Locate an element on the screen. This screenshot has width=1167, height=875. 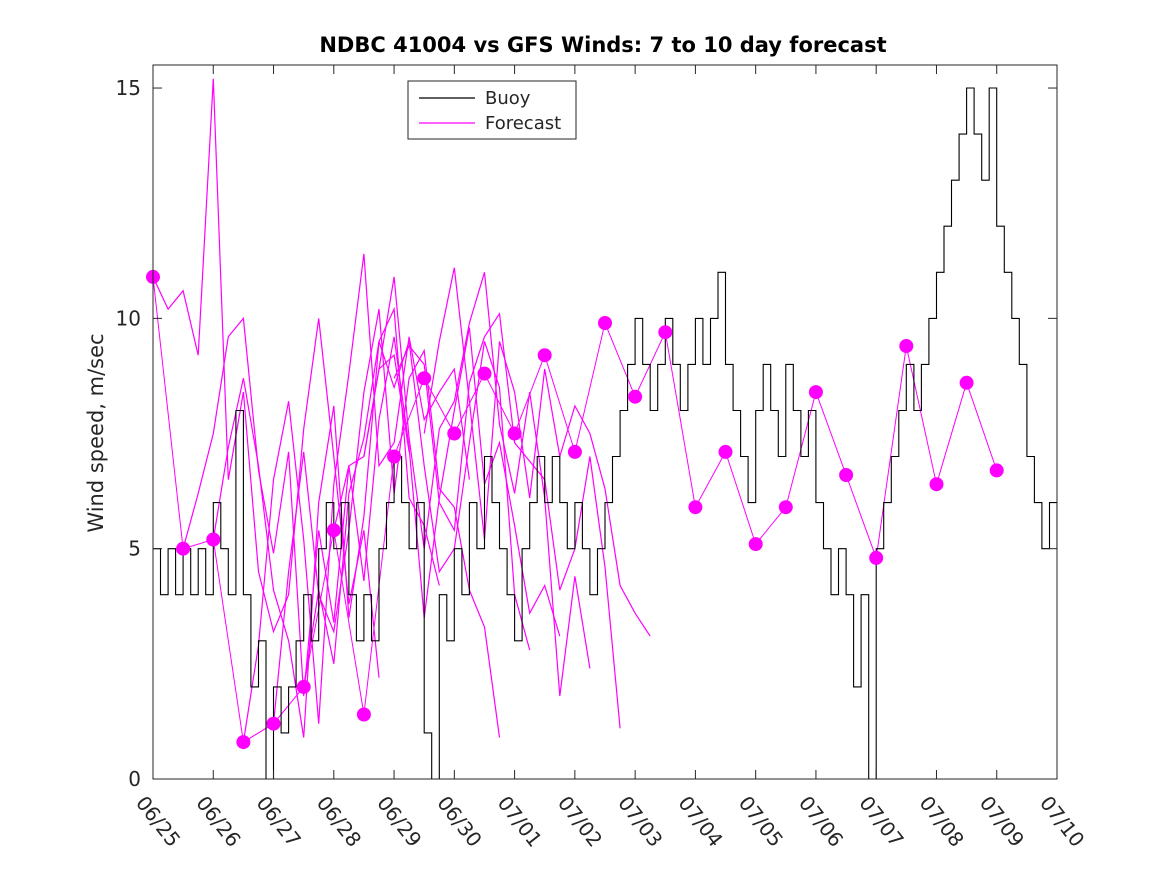
legend: Buoy Forecast is located at coordinates (492, 110).